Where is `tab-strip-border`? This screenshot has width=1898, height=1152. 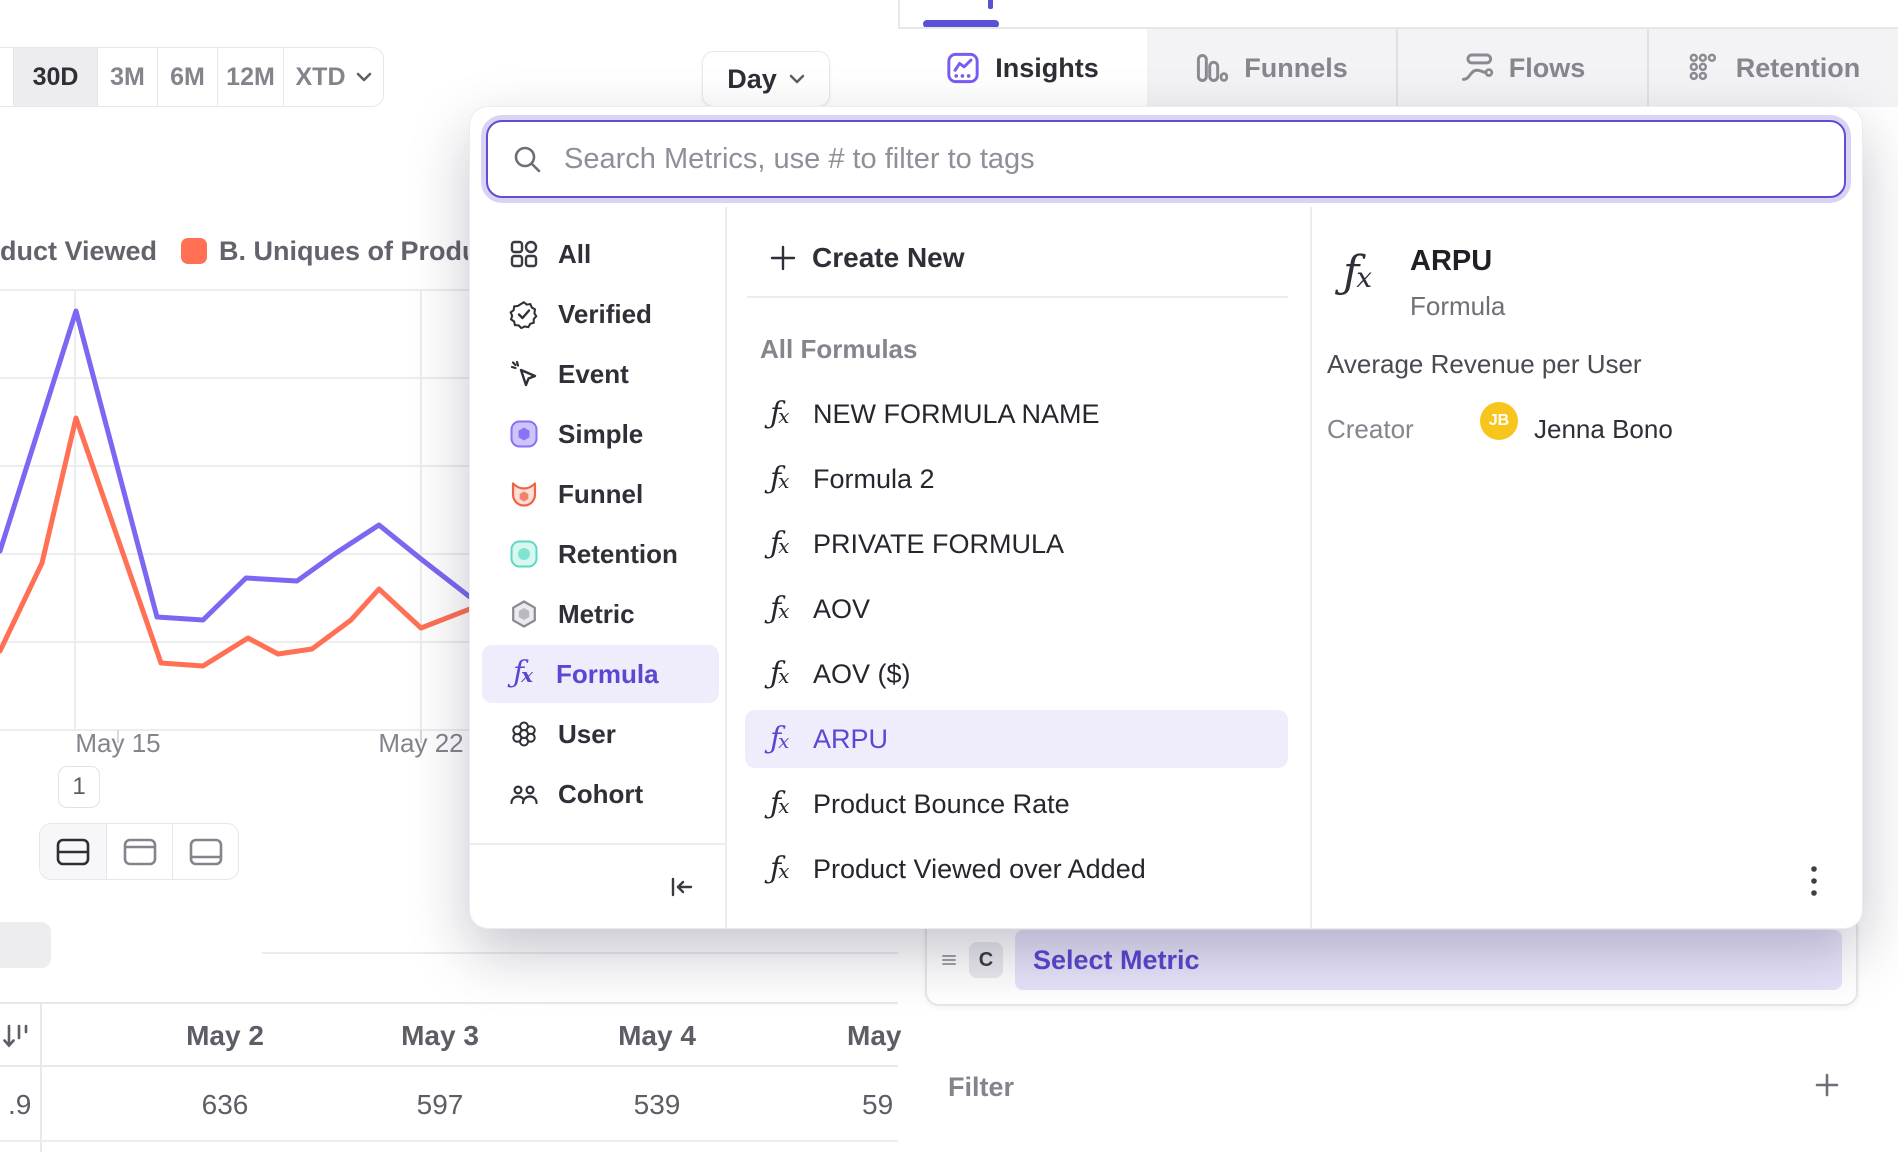
tab-strip-border is located at coordinates (1398, 28).